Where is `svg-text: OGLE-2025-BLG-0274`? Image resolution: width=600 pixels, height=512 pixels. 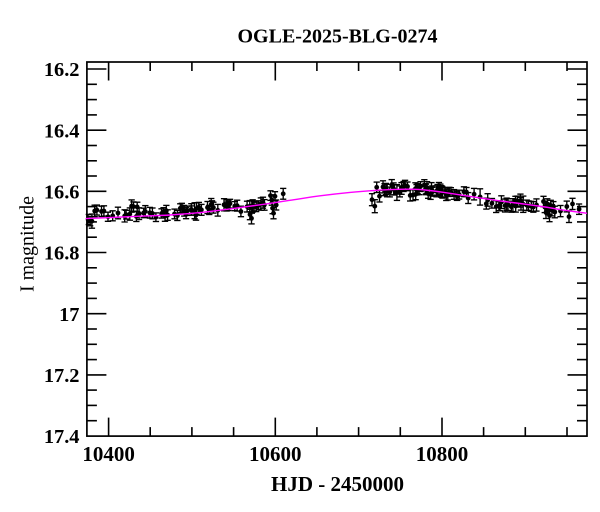
svg-text: OGLE-2025-BLG-0274 is located at coordinates (337, 37).